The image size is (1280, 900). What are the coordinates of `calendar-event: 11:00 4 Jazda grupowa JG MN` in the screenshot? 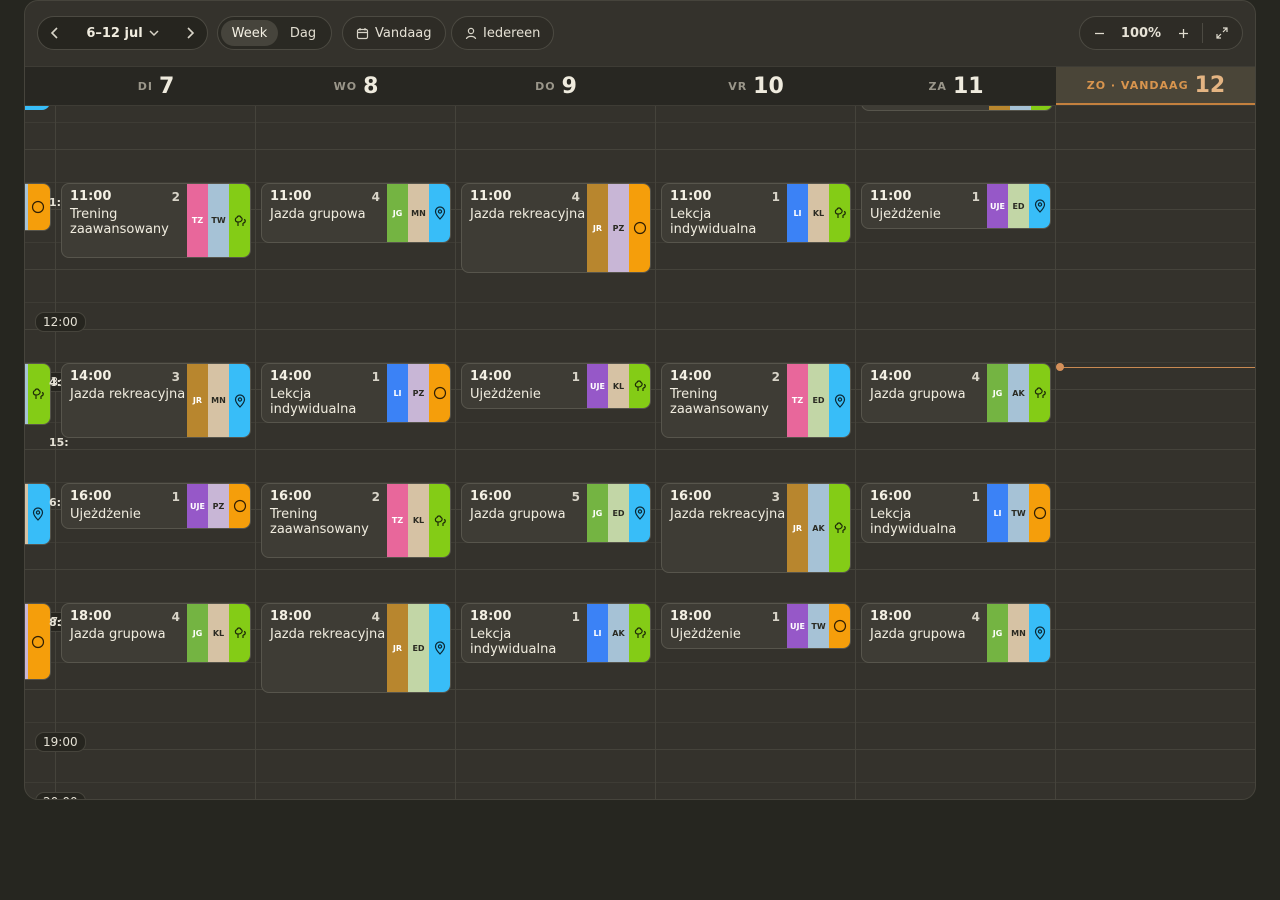 It's located at (356, 213).